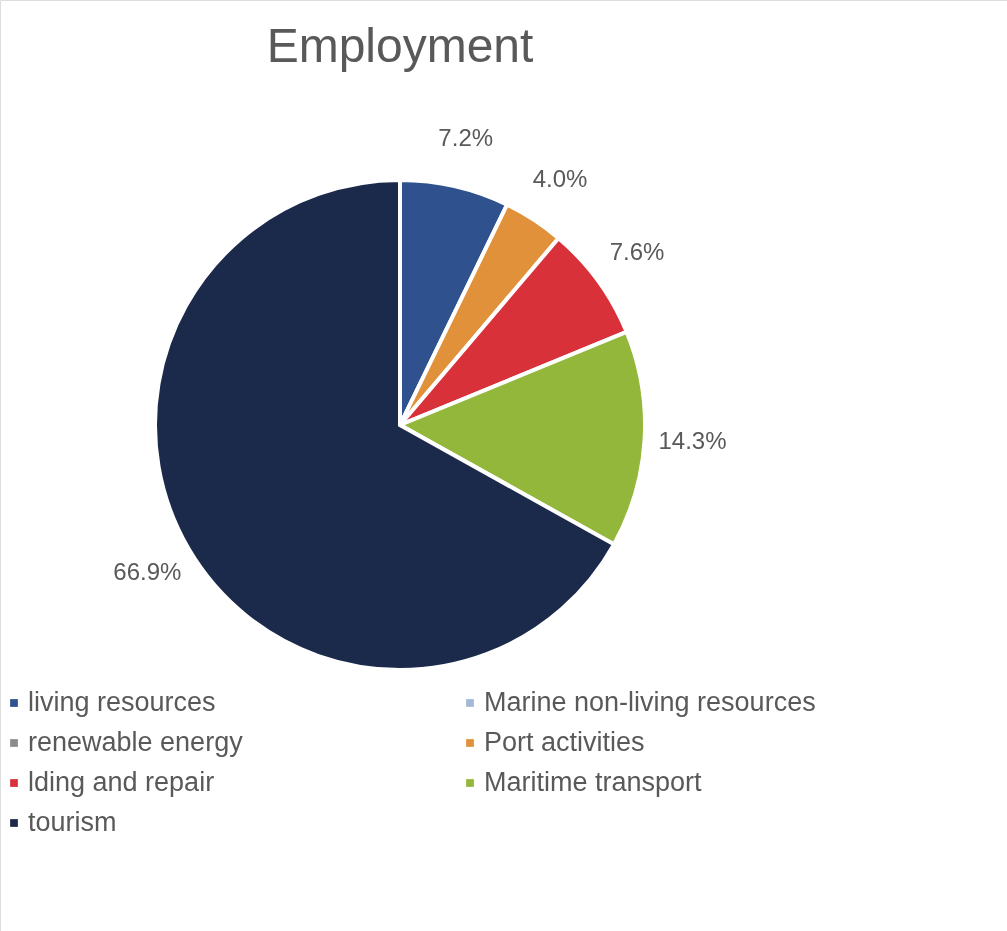 The image size is (1007, 931). Describe the element at coordinates (72, 822) in the screenshot. I see `legend-label: tourism` at that location.